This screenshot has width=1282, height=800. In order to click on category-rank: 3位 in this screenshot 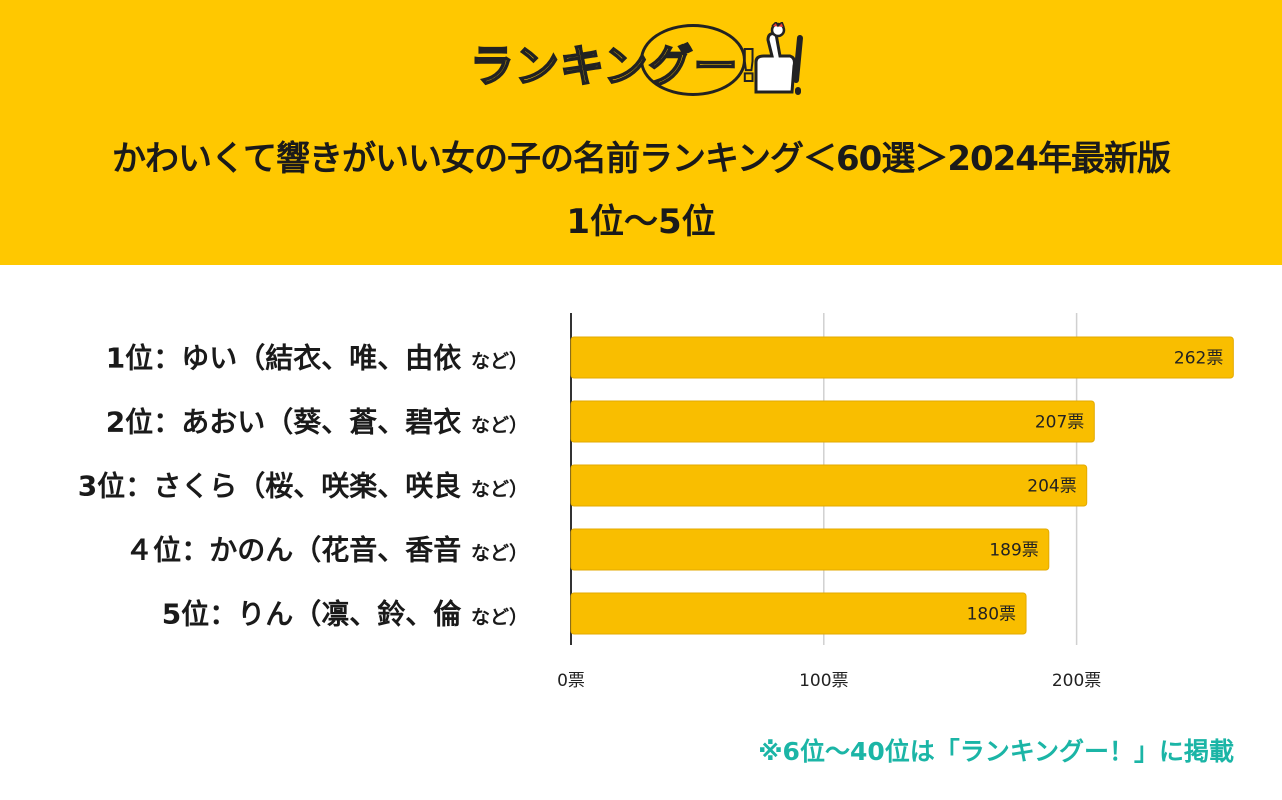, I will do `click(101, 486)`.